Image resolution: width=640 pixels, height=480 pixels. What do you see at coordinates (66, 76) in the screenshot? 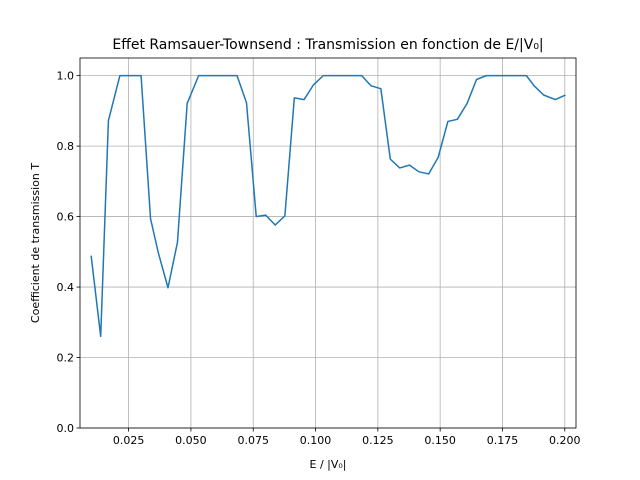
I see `y-tick-label: 1.0` at bounding box center [66, 76].